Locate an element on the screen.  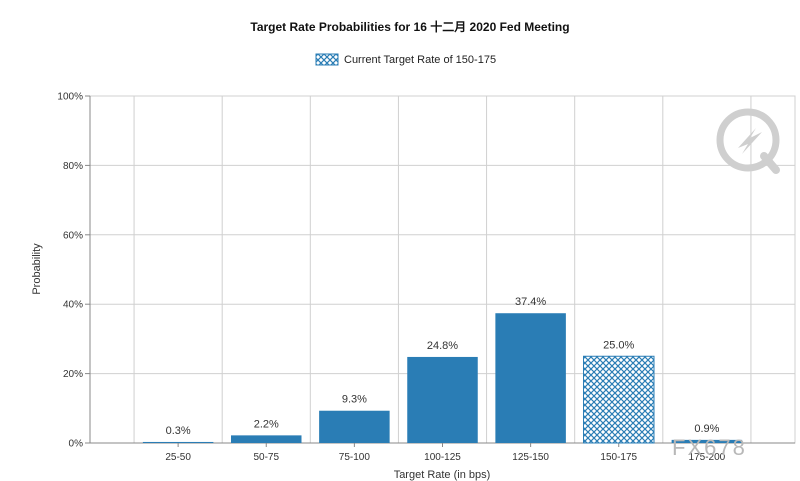
watermark-text: FX678 is located at coordinates (709, 447).